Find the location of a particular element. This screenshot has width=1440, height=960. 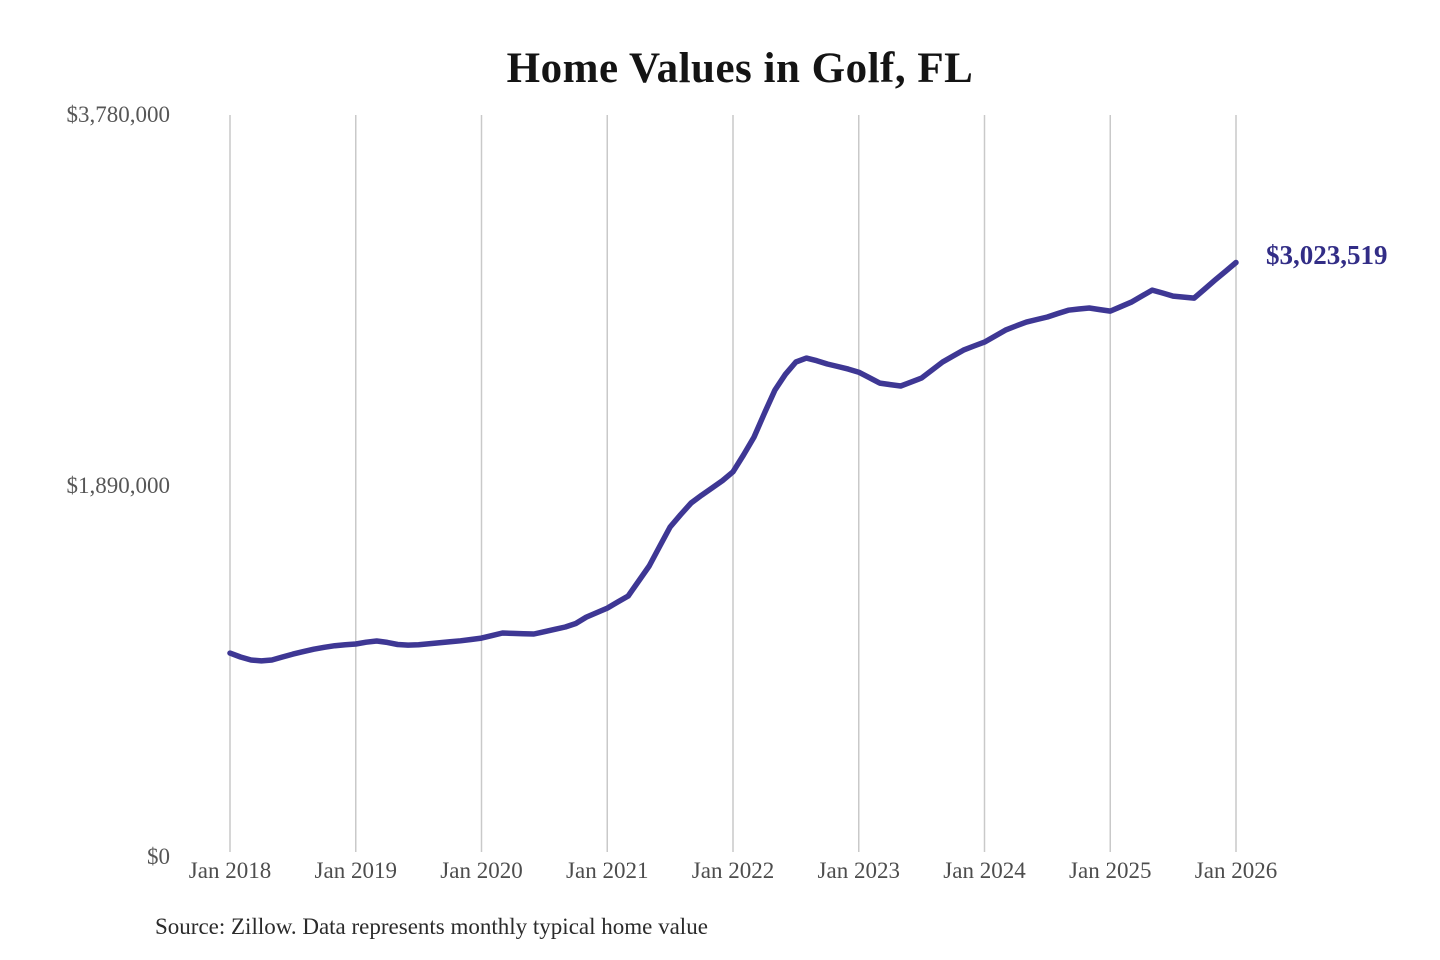

x-tick-label: Jan 2024 is located at coordinates (984, 870).